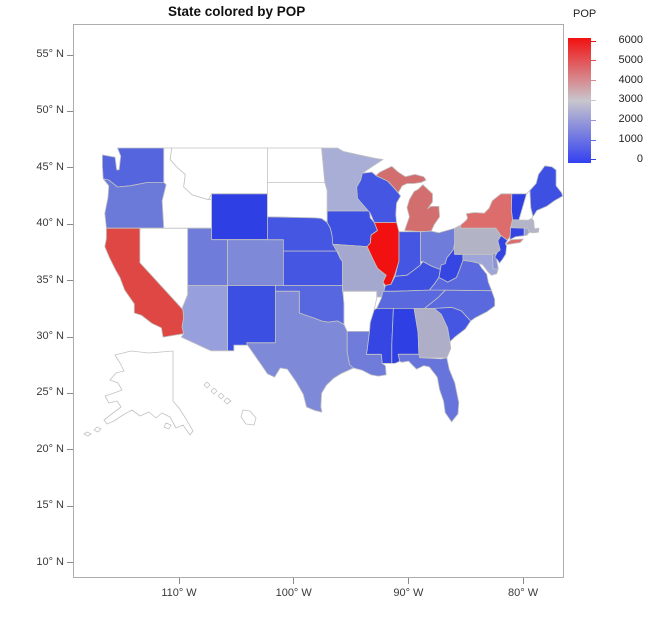 Image resolution: width=647 pixels, height=623 pixels. I want to click on legend-tick-label: 2000, so click(630, 119).